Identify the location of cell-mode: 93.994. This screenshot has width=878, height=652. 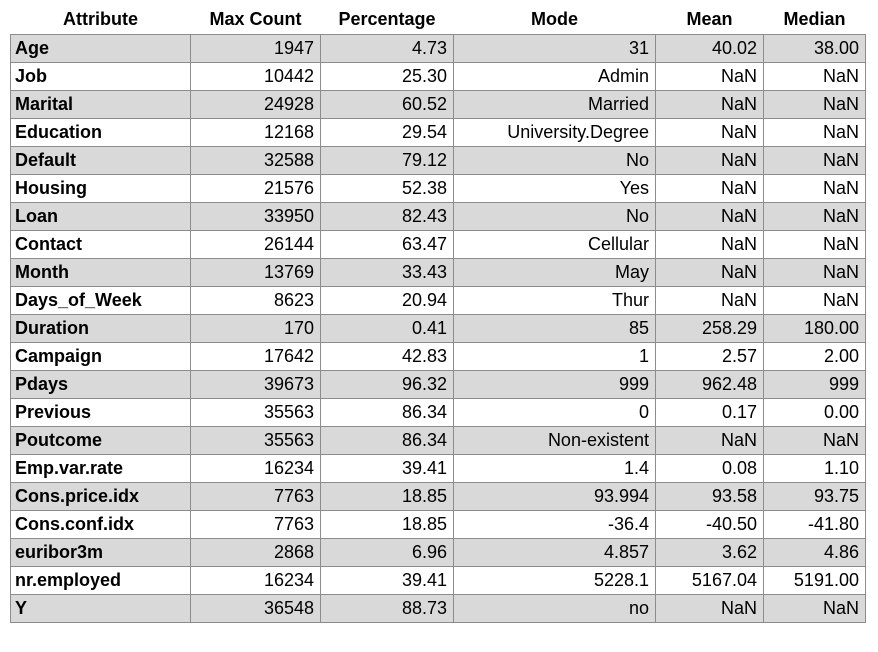
(554, 496).